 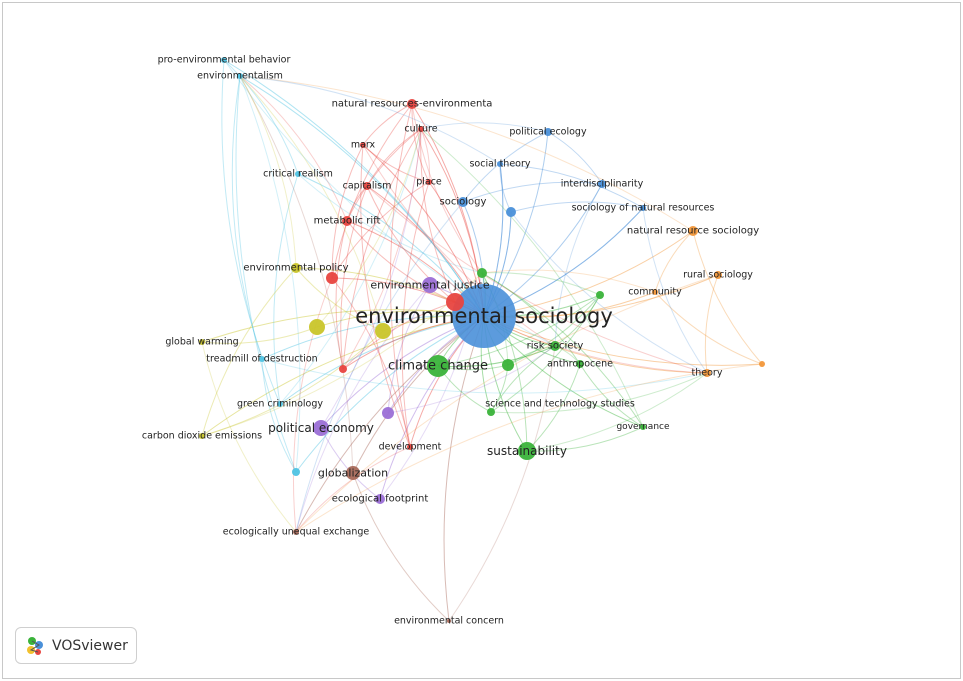 I want to click on label-critical-realism: critical realism, so click(x=298, y=174).